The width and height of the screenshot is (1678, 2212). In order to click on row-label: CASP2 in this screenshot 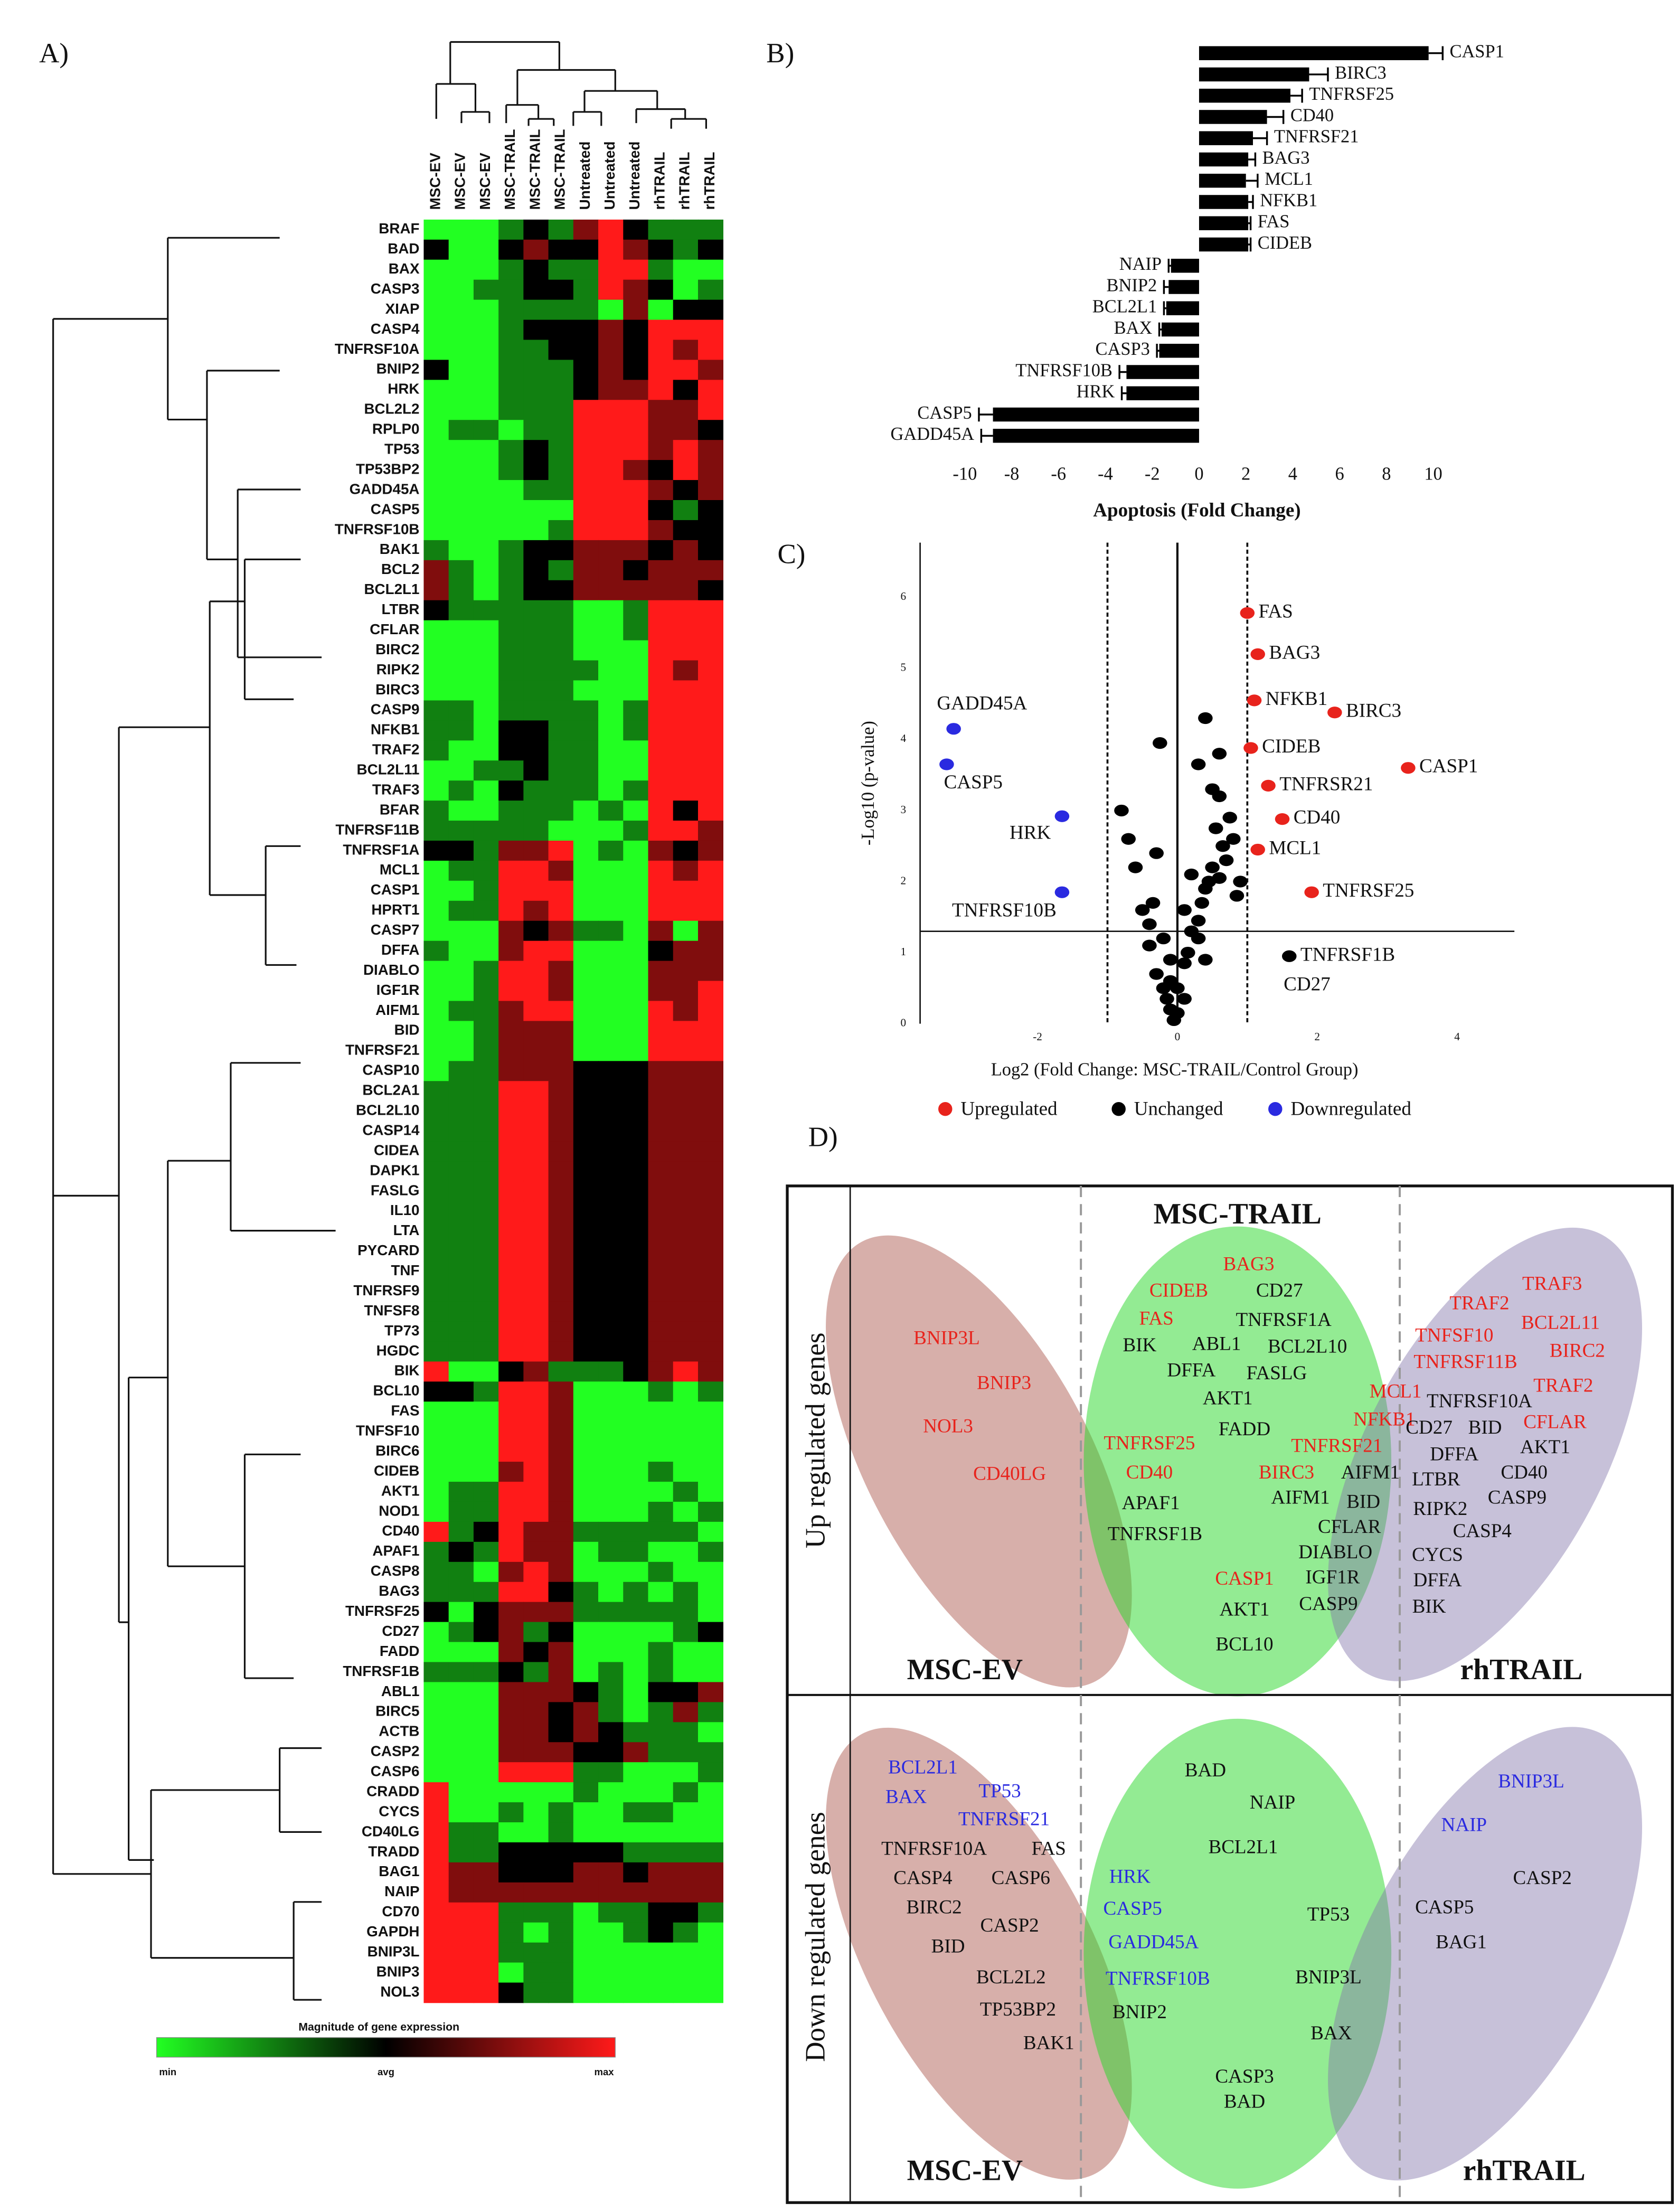, I will do `click(395, 1751)`.